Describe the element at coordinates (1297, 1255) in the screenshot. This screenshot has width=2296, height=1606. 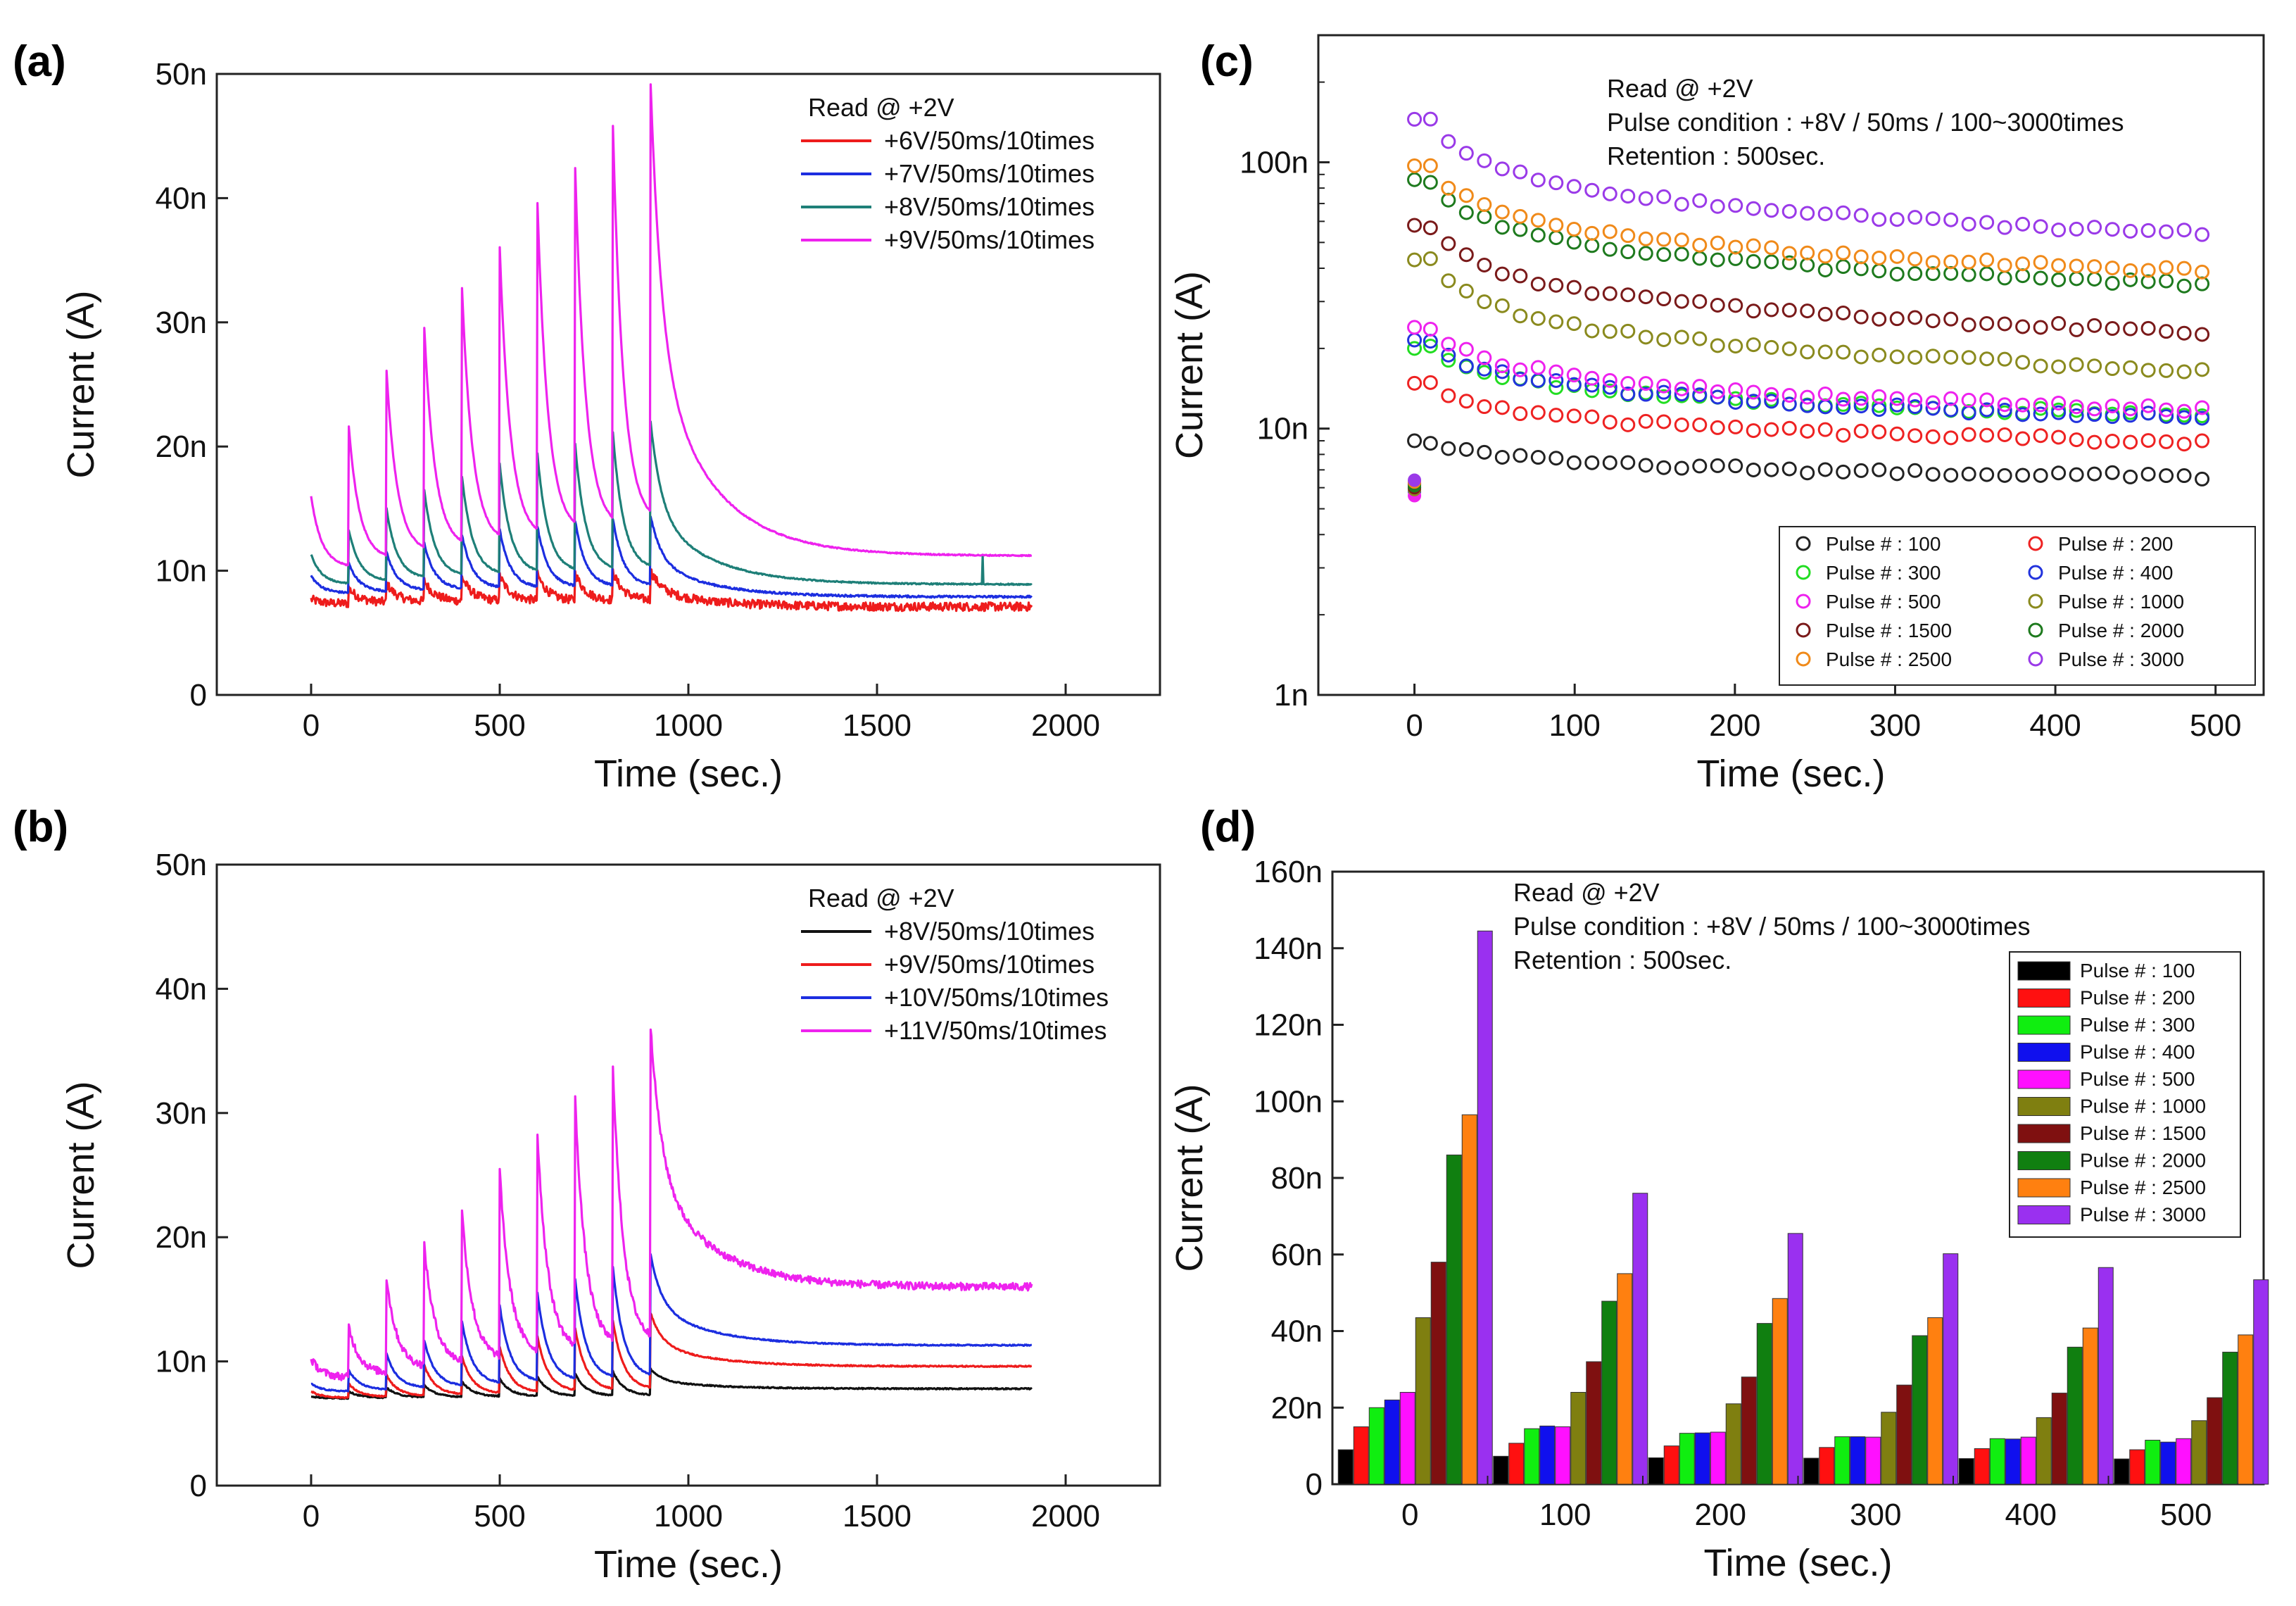
I see `y-tick-label: 60n` at that location.